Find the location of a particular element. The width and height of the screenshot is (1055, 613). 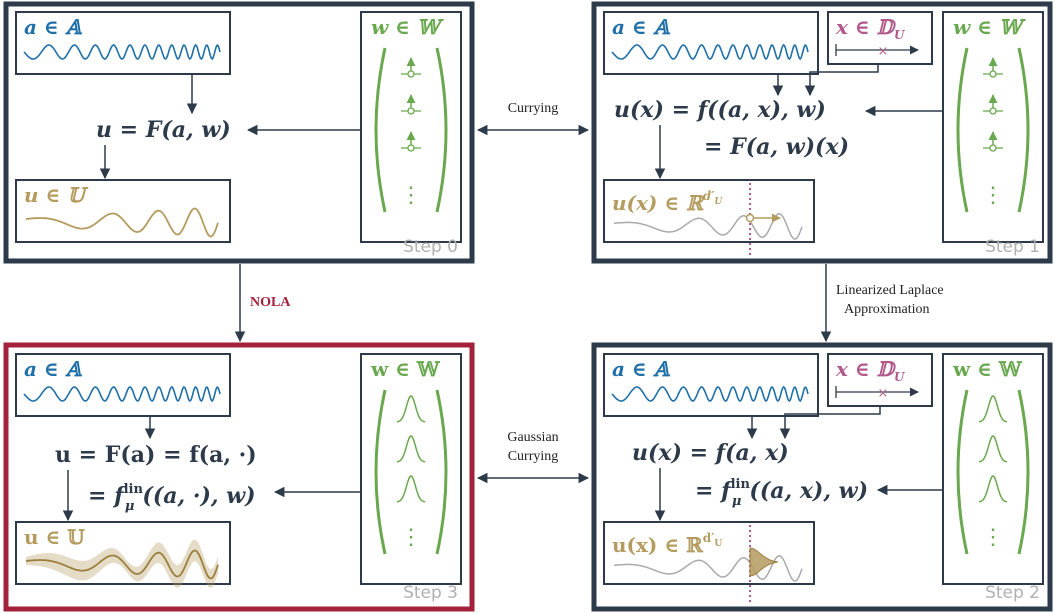

step1-x-point: × is located at coordinates (883, 51).